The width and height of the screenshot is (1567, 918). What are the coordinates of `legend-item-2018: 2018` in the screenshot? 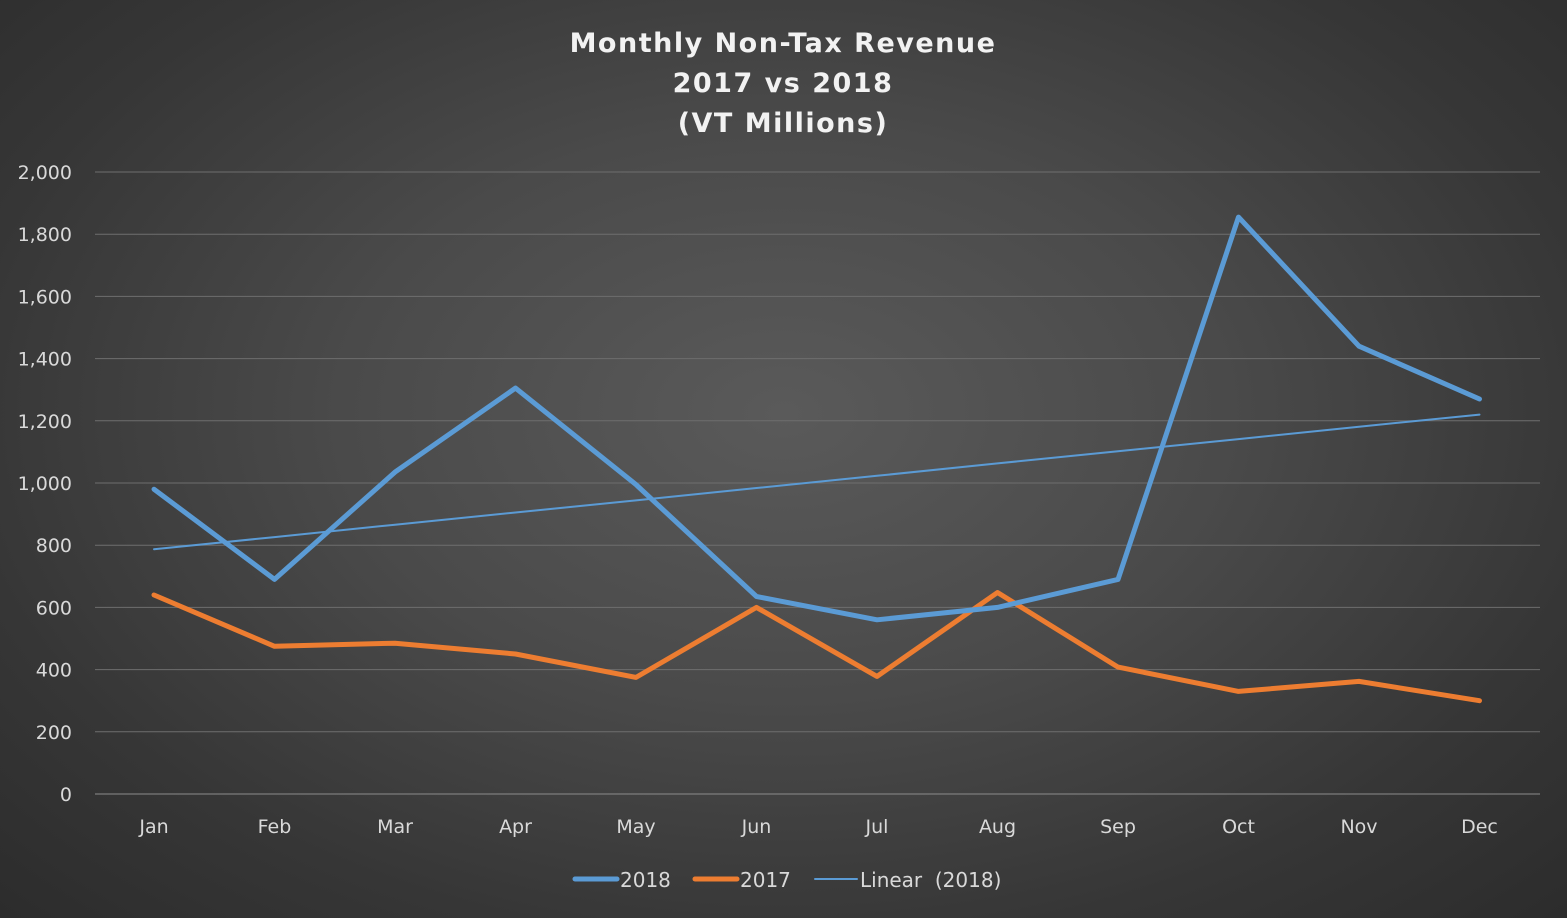 It's located at (621, 880).